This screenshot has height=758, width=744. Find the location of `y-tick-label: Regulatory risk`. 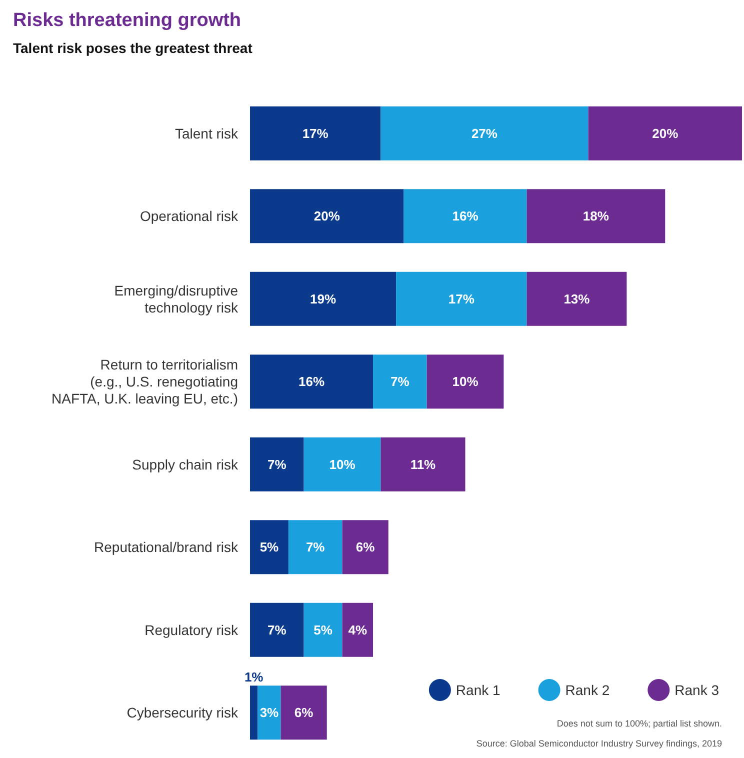

y-tick-label: Regulatory risk is located at coordinates (191, 630).